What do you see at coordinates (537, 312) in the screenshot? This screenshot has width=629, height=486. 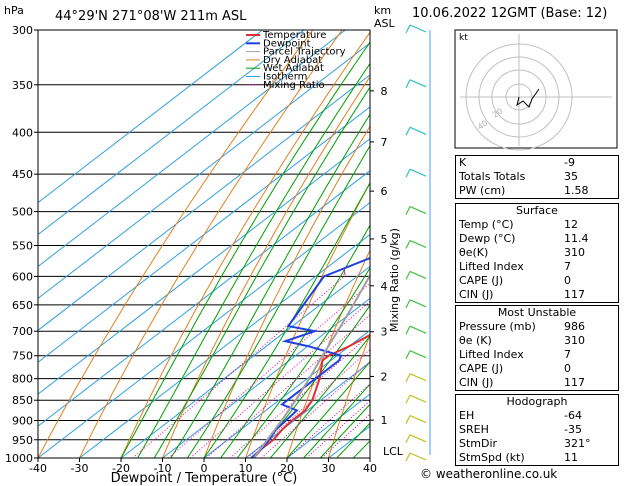 I see `most-unstable-title: Most Unstable` at bounding box center [537, 312].